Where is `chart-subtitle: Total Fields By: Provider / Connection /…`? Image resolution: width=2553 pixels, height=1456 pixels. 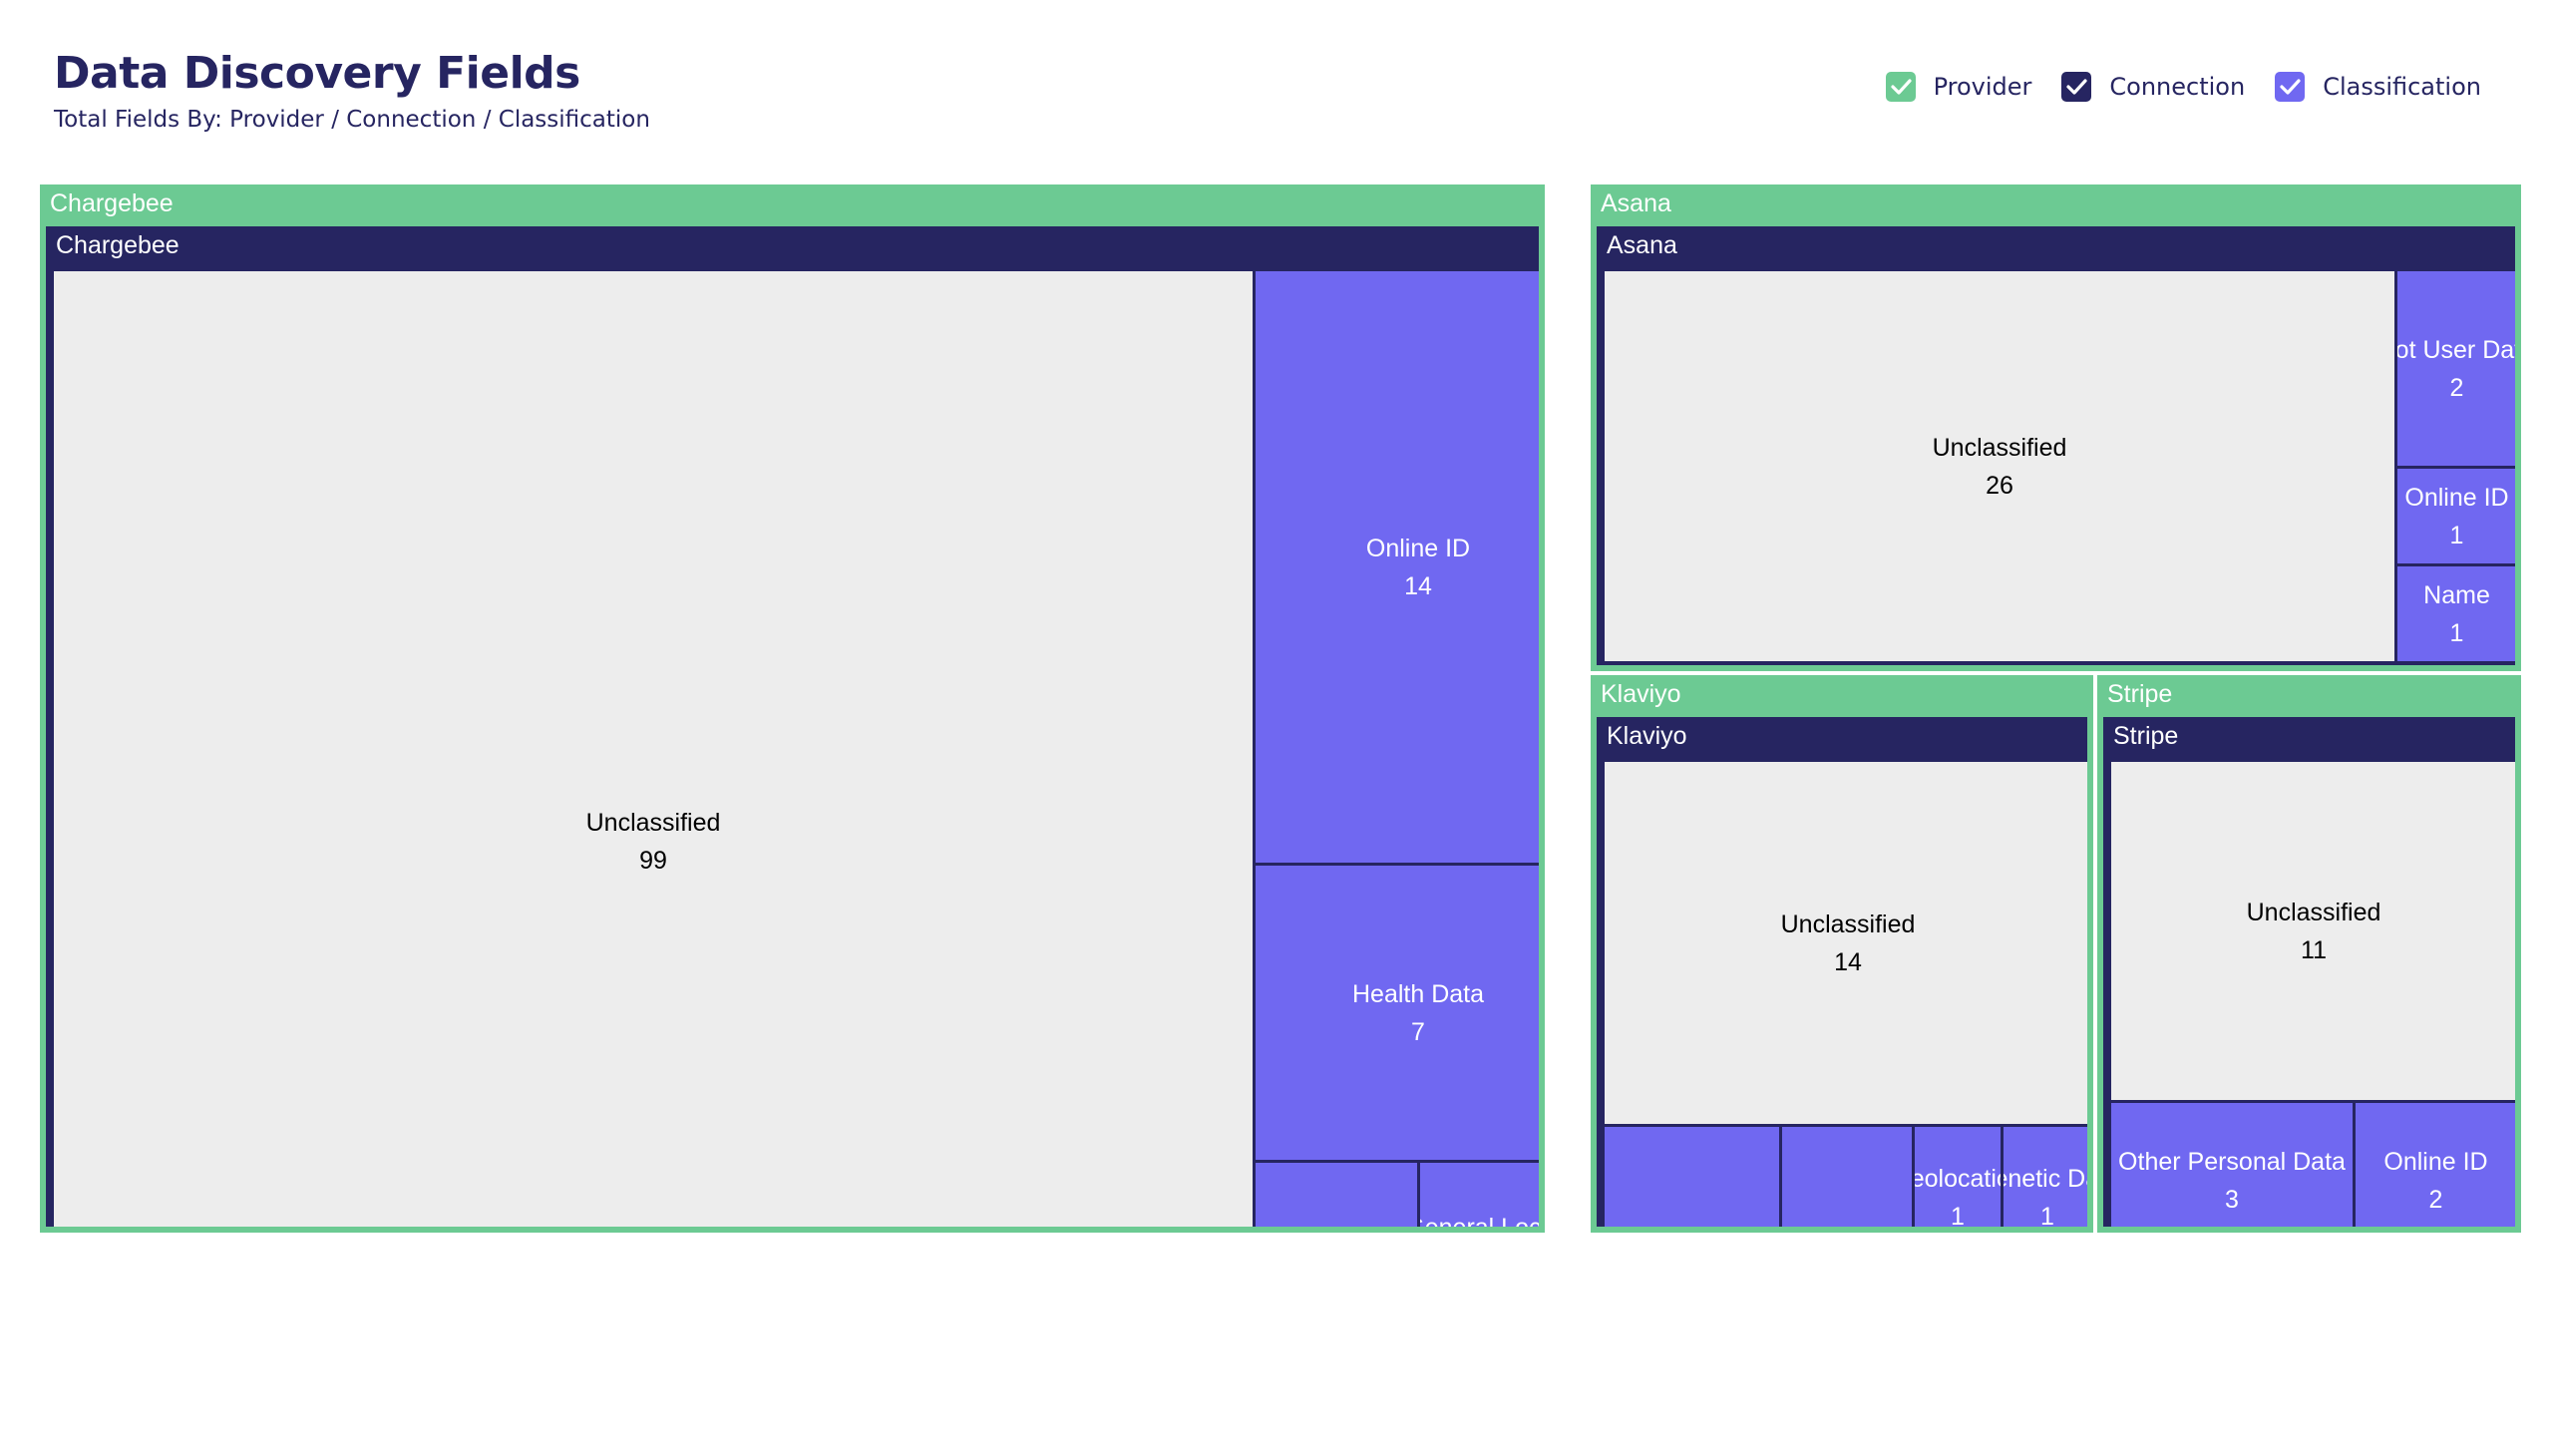 chart-subtitle: Total Fields By: Provider / Connection /… is located at coordinates (352, 120).